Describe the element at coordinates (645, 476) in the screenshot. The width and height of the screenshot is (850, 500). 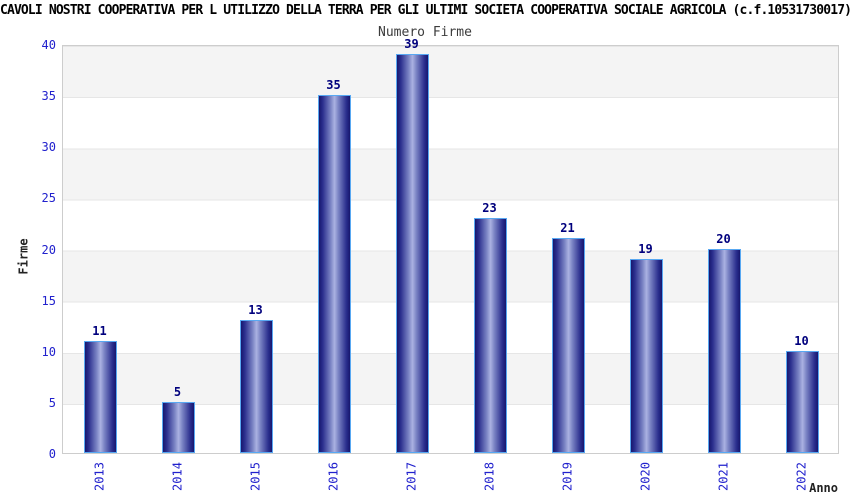
I see `x-tick-label: 2020` at that location.